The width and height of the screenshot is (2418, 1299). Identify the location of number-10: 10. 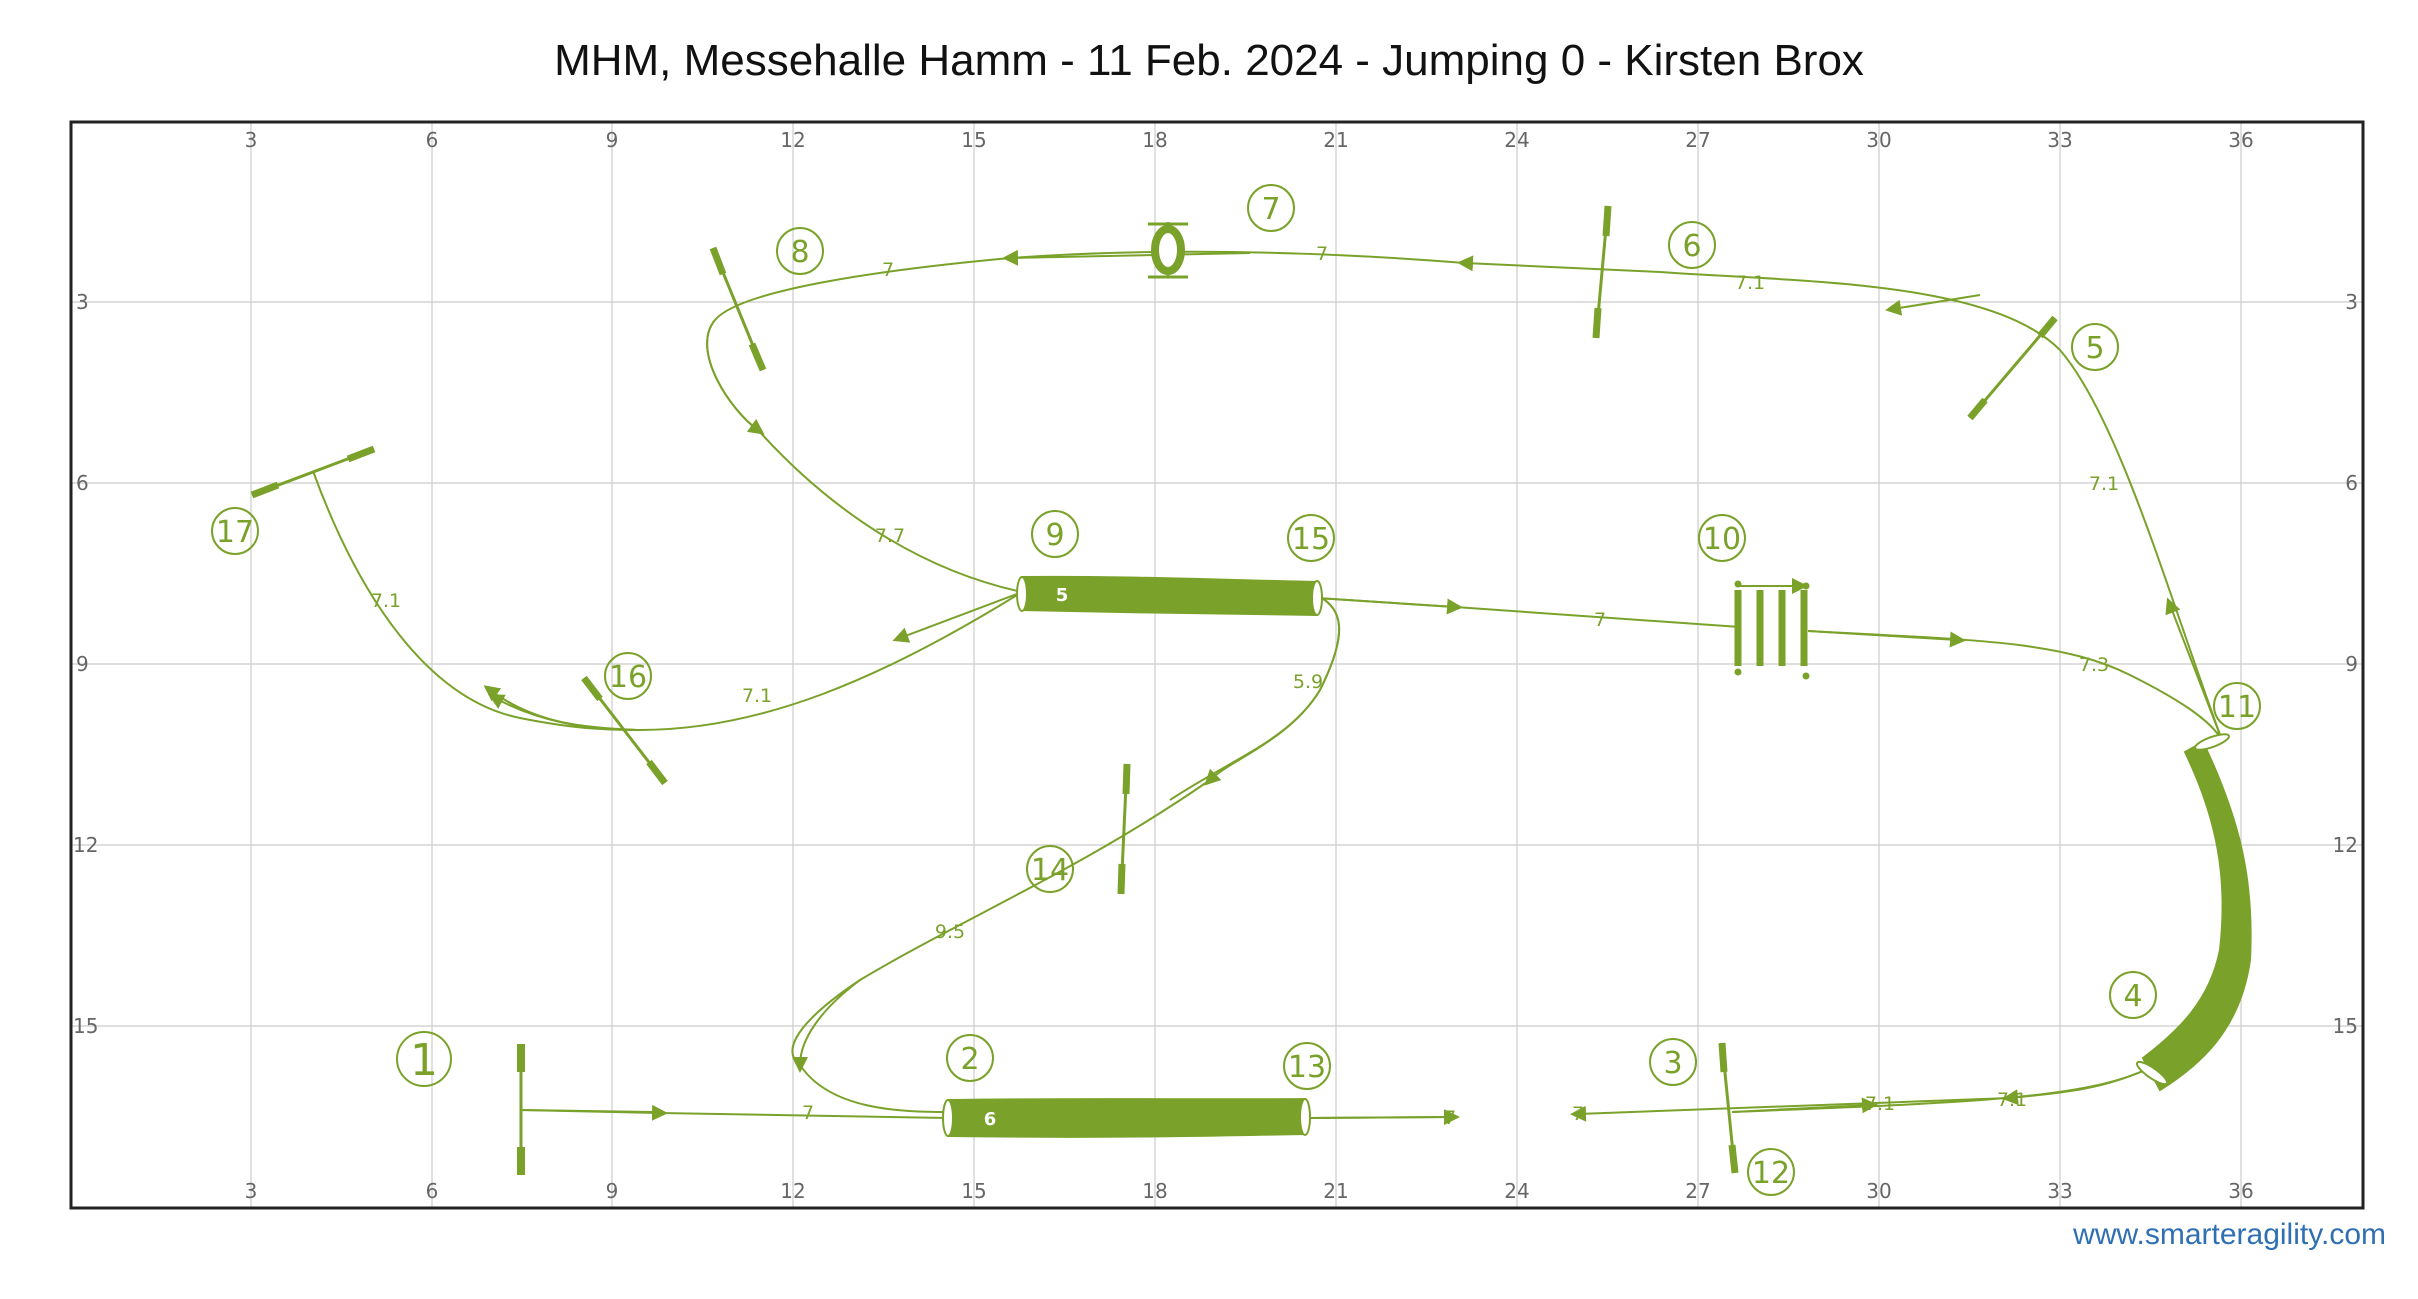
(1722, 538).